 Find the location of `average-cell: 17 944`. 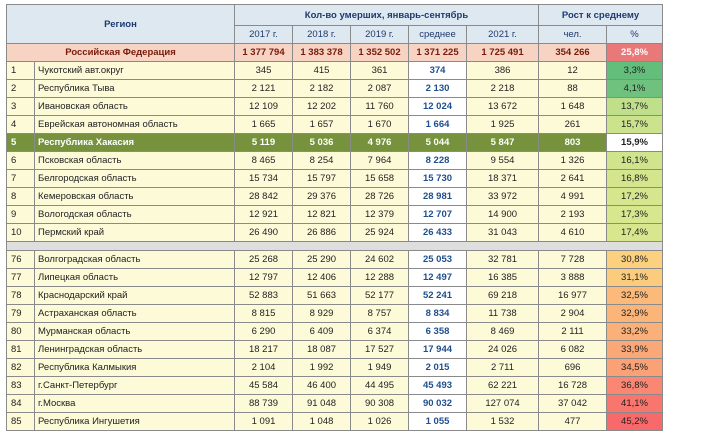

average-cell: 17 944 is located at coordinates (437, 349).